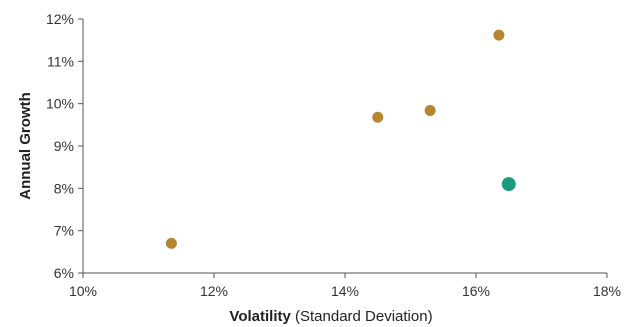 This screenshot has width=641, height=327. I want to click on x-axis-title-rest: (Standard Deviation), so click(362, 316).